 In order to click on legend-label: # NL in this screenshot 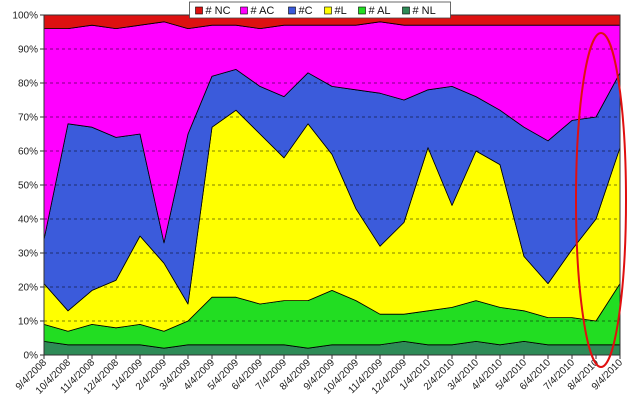, I will do `click(424, 11)`.